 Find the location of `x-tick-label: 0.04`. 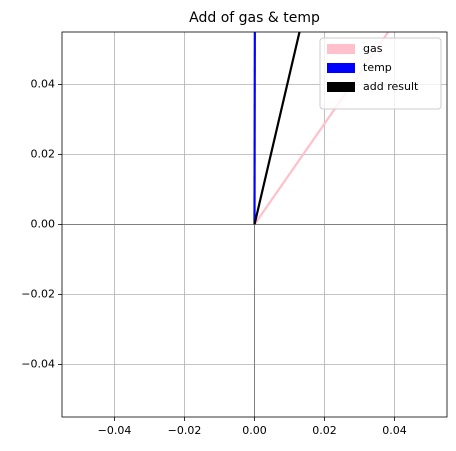

x-tick-label: 0.04 is located at coordinates (394, 430).